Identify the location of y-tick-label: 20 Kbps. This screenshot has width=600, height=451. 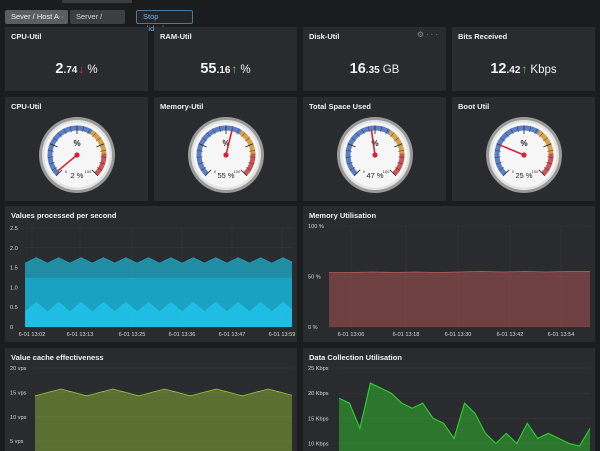
(318, 394).